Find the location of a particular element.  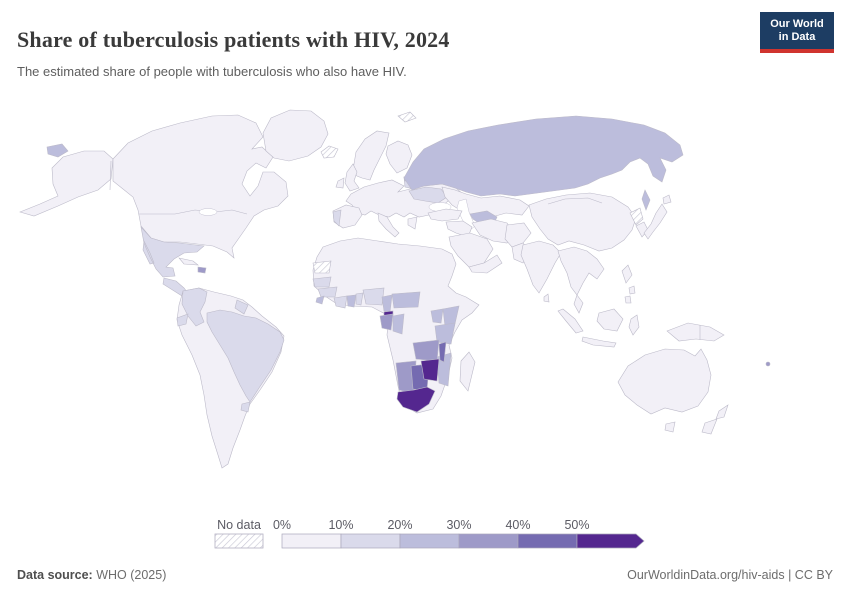

country-uruguay is located at coordinates (245, 407).